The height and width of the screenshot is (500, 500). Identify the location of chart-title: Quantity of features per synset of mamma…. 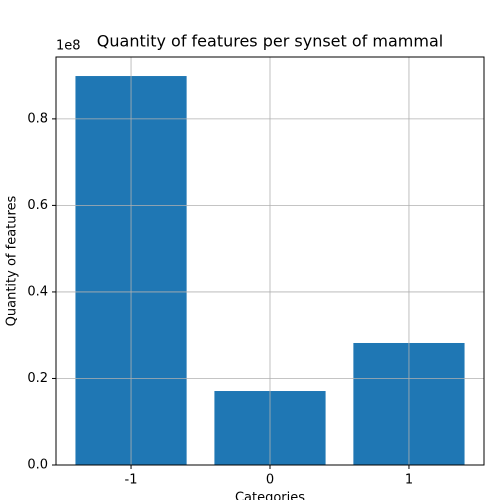
(270, 41).